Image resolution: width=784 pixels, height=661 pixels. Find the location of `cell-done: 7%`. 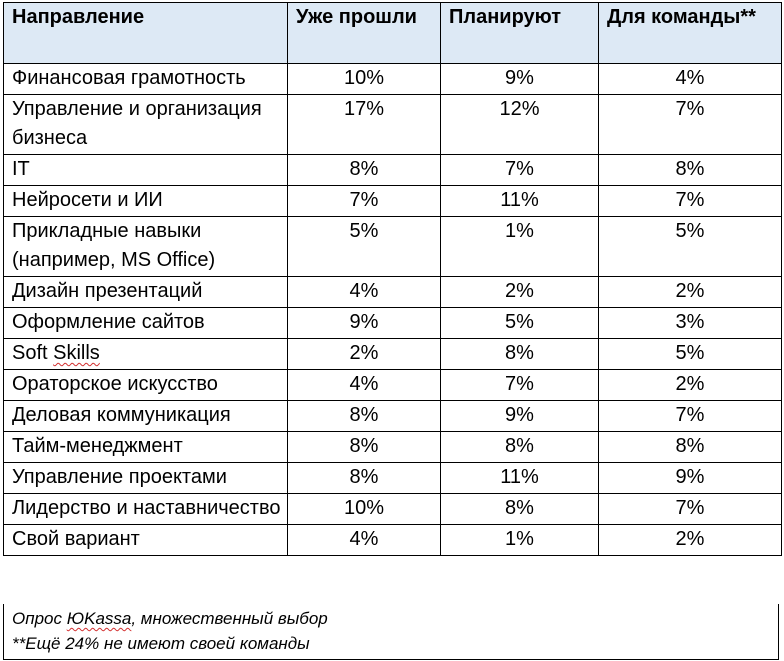

cell-done: 7% is located at coordinates (364, 201).